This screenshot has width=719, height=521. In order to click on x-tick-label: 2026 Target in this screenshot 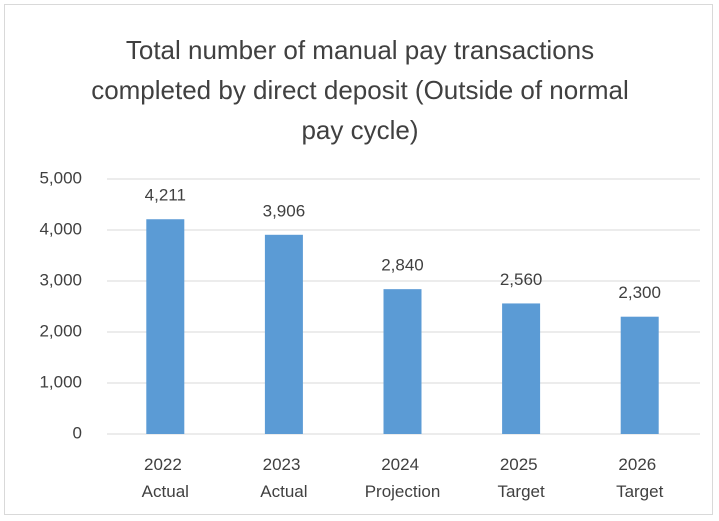, I will do `click(640, 478)`.